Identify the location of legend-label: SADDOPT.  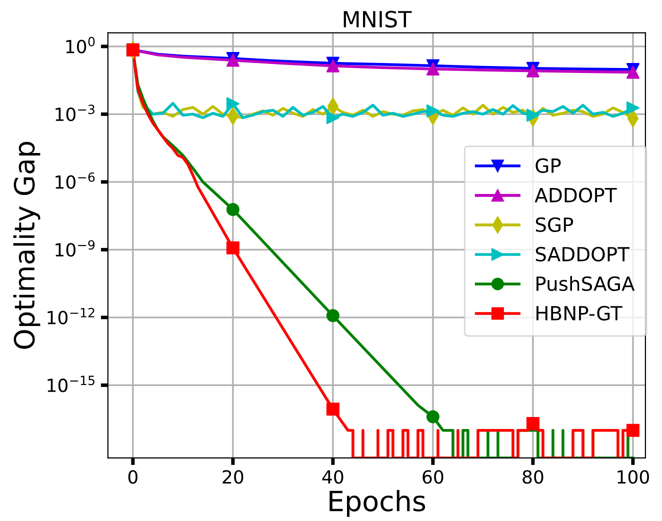
(583, 254).